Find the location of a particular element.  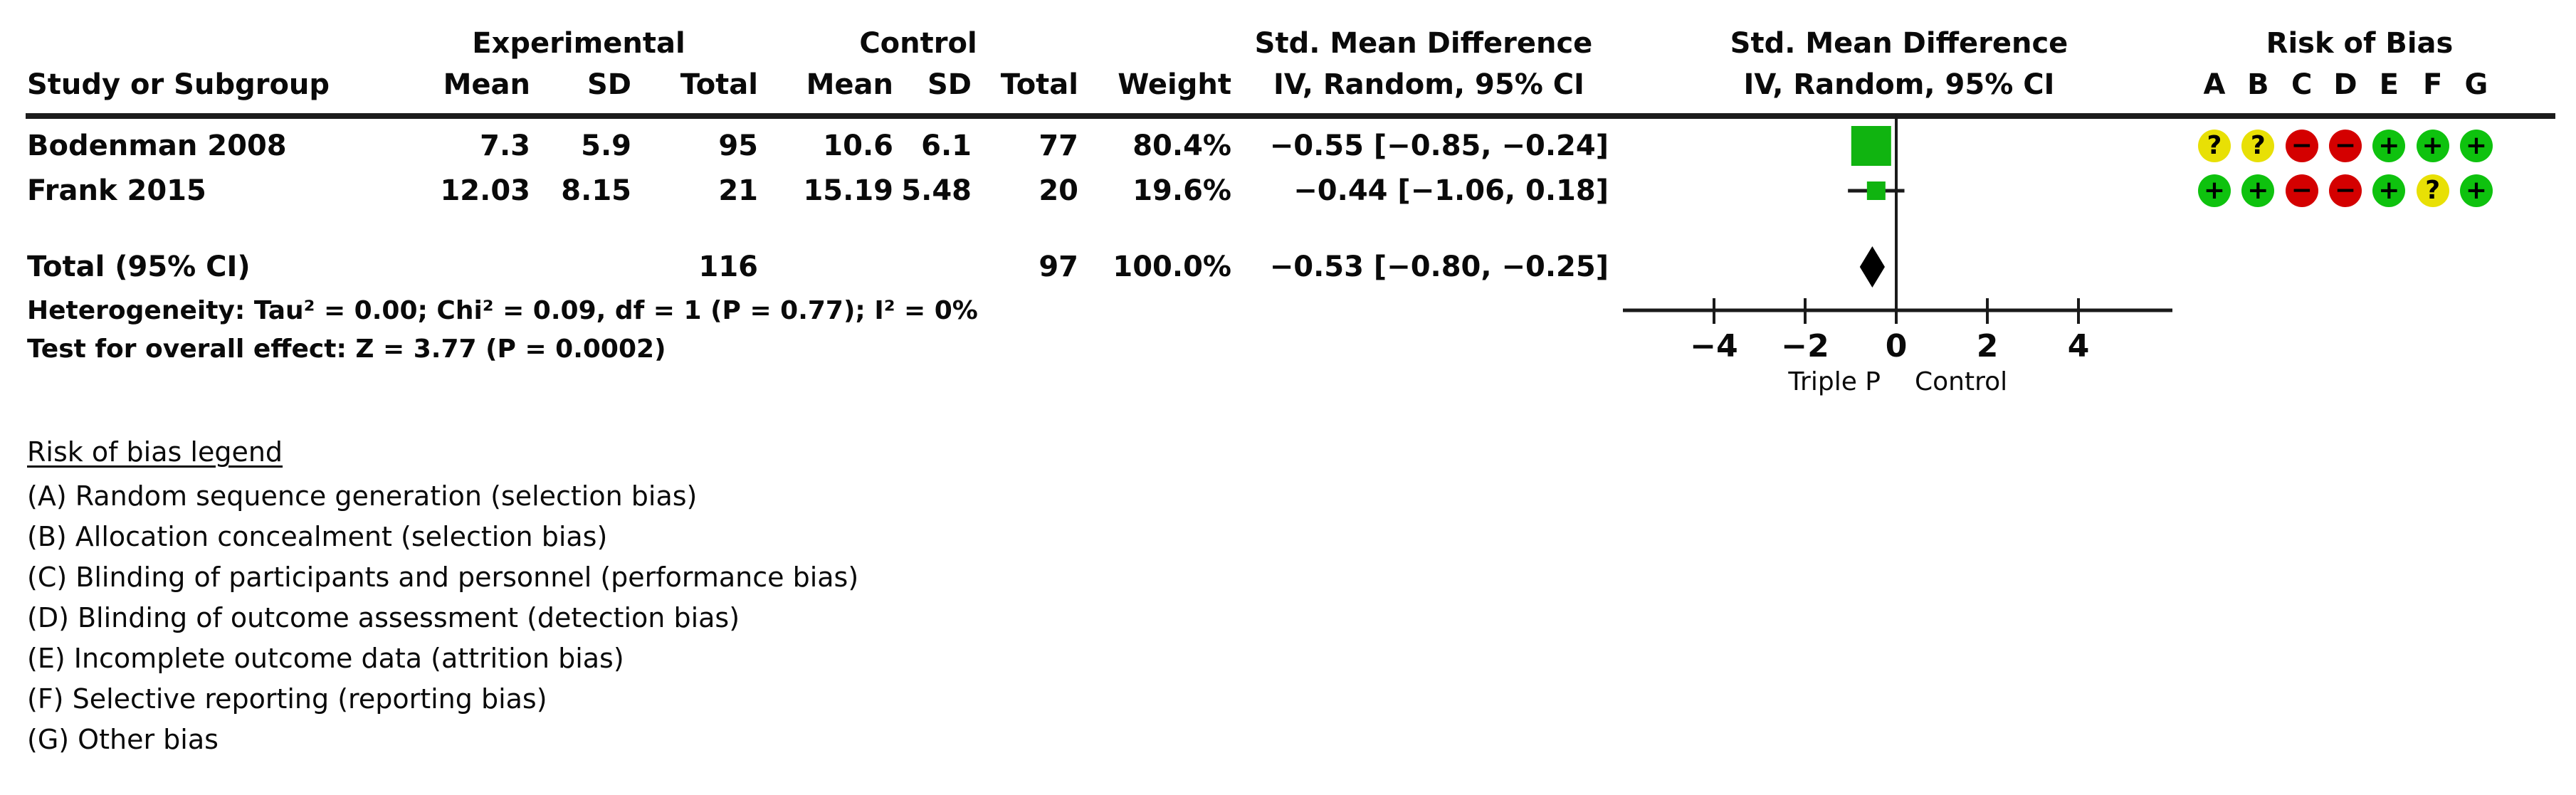

total-ctrl-total: 97 is located at coordinates (1058, 267).